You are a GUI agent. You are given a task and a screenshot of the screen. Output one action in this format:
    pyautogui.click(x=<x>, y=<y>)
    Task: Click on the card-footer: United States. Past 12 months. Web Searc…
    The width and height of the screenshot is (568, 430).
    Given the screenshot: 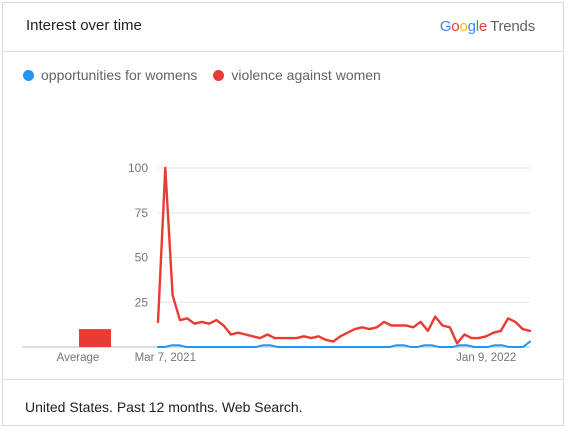 What is the action you would take?
    pyautogui.click(x=283, y=402)
    